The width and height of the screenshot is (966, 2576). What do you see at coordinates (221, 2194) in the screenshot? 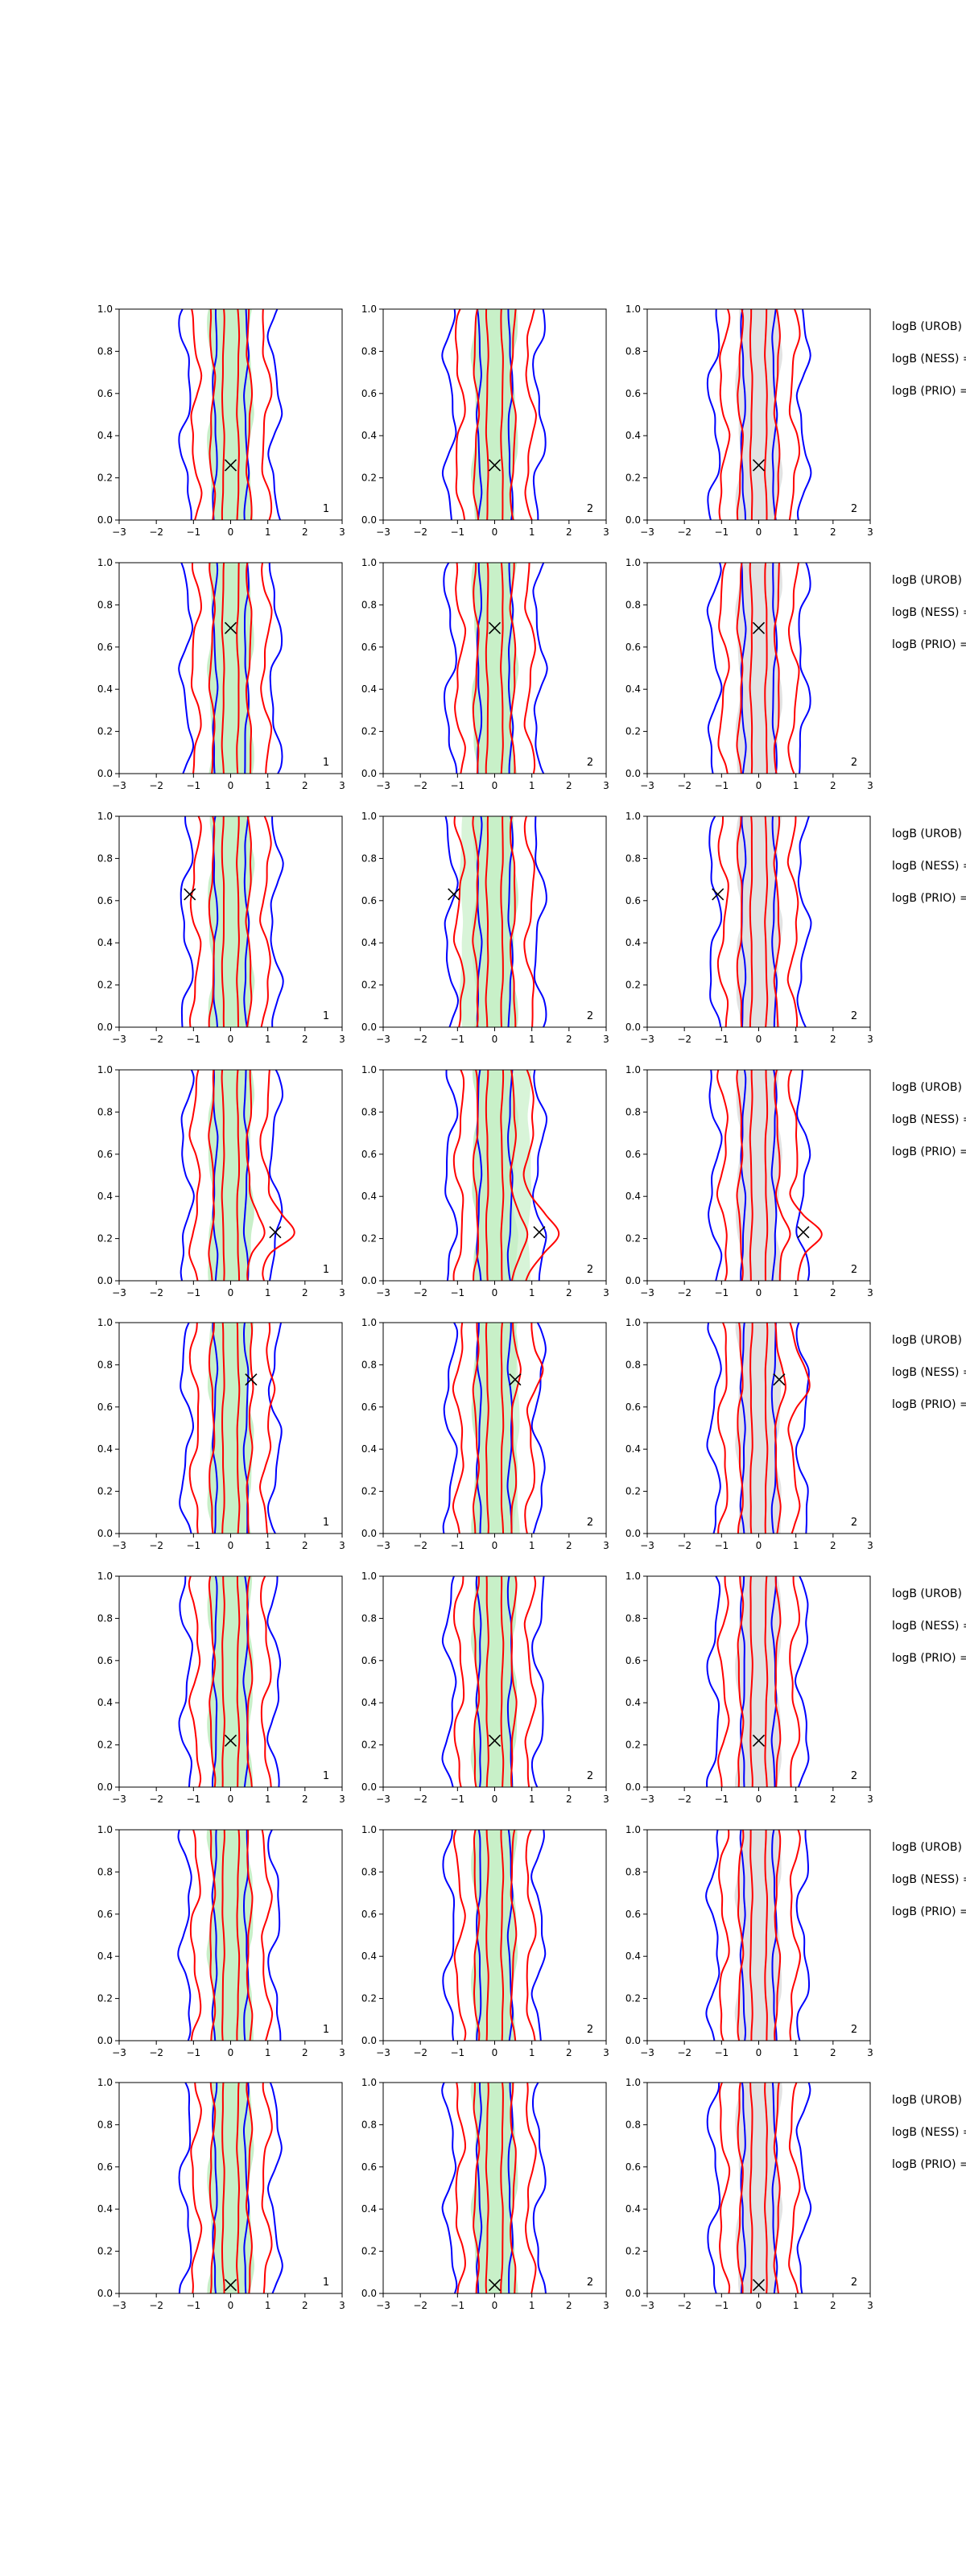
I see `panel-r8-c1: −3 −2 −1 0 1 2 3 0.0 0.2 0.4 0.6 0.8 1.0 1` at bounding box center [221, 2194].